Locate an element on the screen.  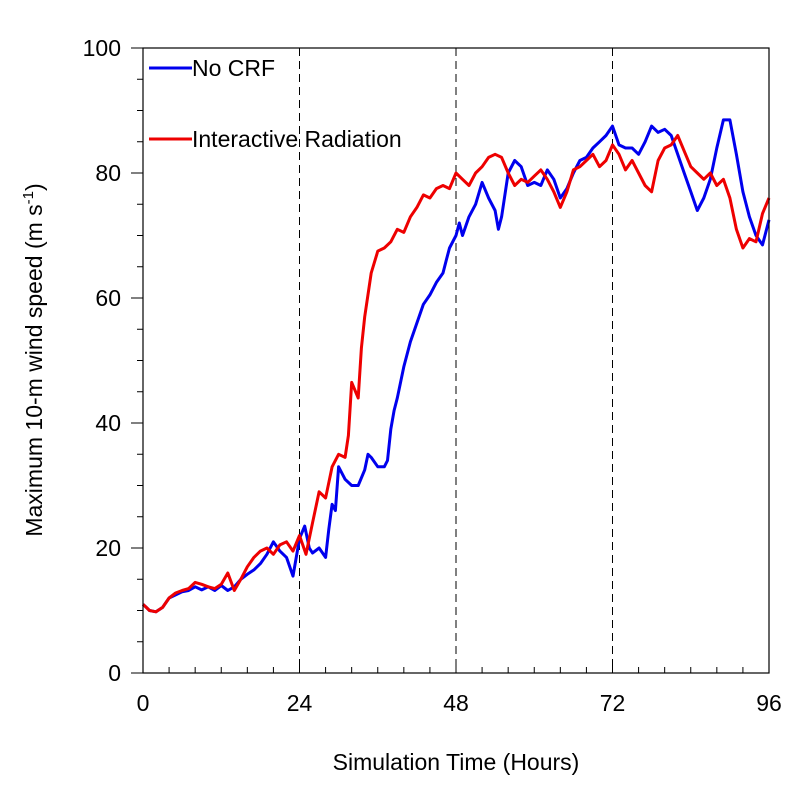
legend: No CRF Interactive Radiation is located at coordinates (275, 103).